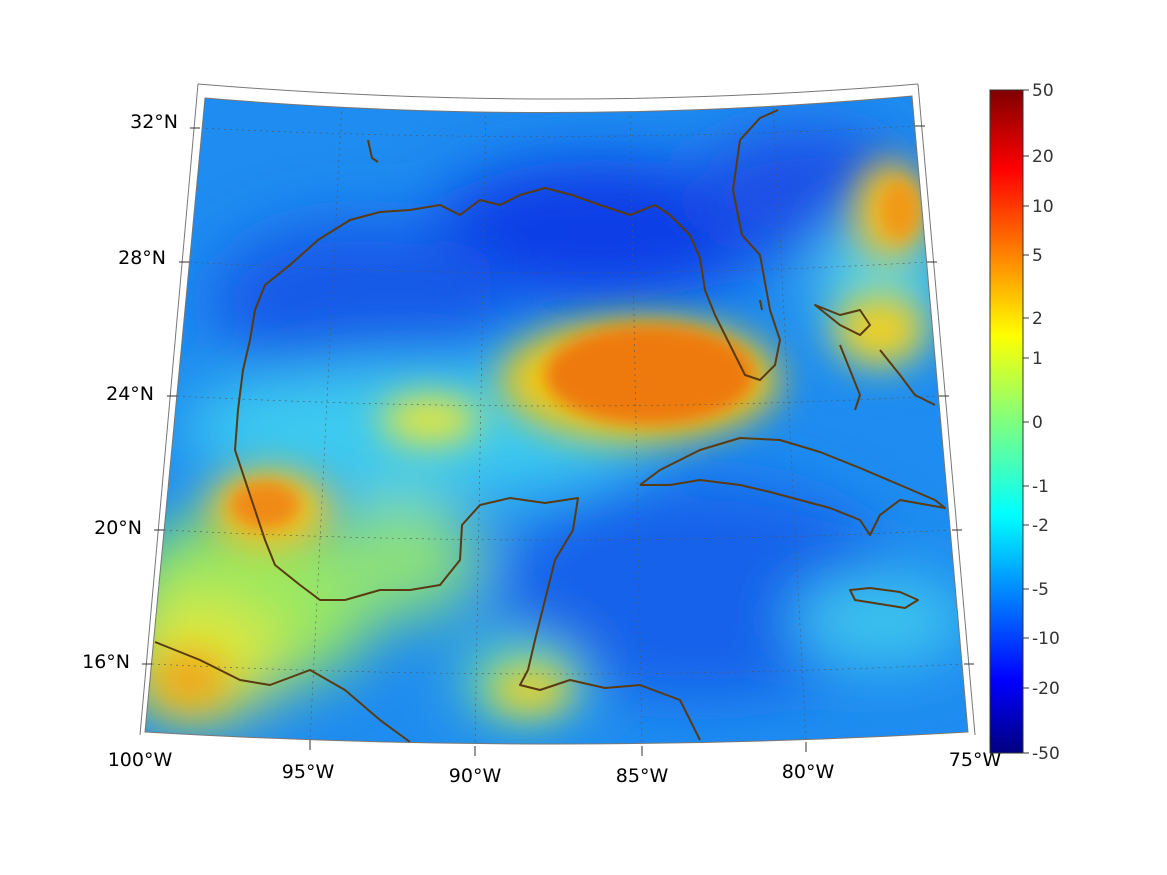 Image resolution: width=1167 pixels, height=875 pixels. What do you see at coordinates (975, 760) in the screenshot?
I see `lon-label-75w: 75°W` at bounding box center [975, 760].